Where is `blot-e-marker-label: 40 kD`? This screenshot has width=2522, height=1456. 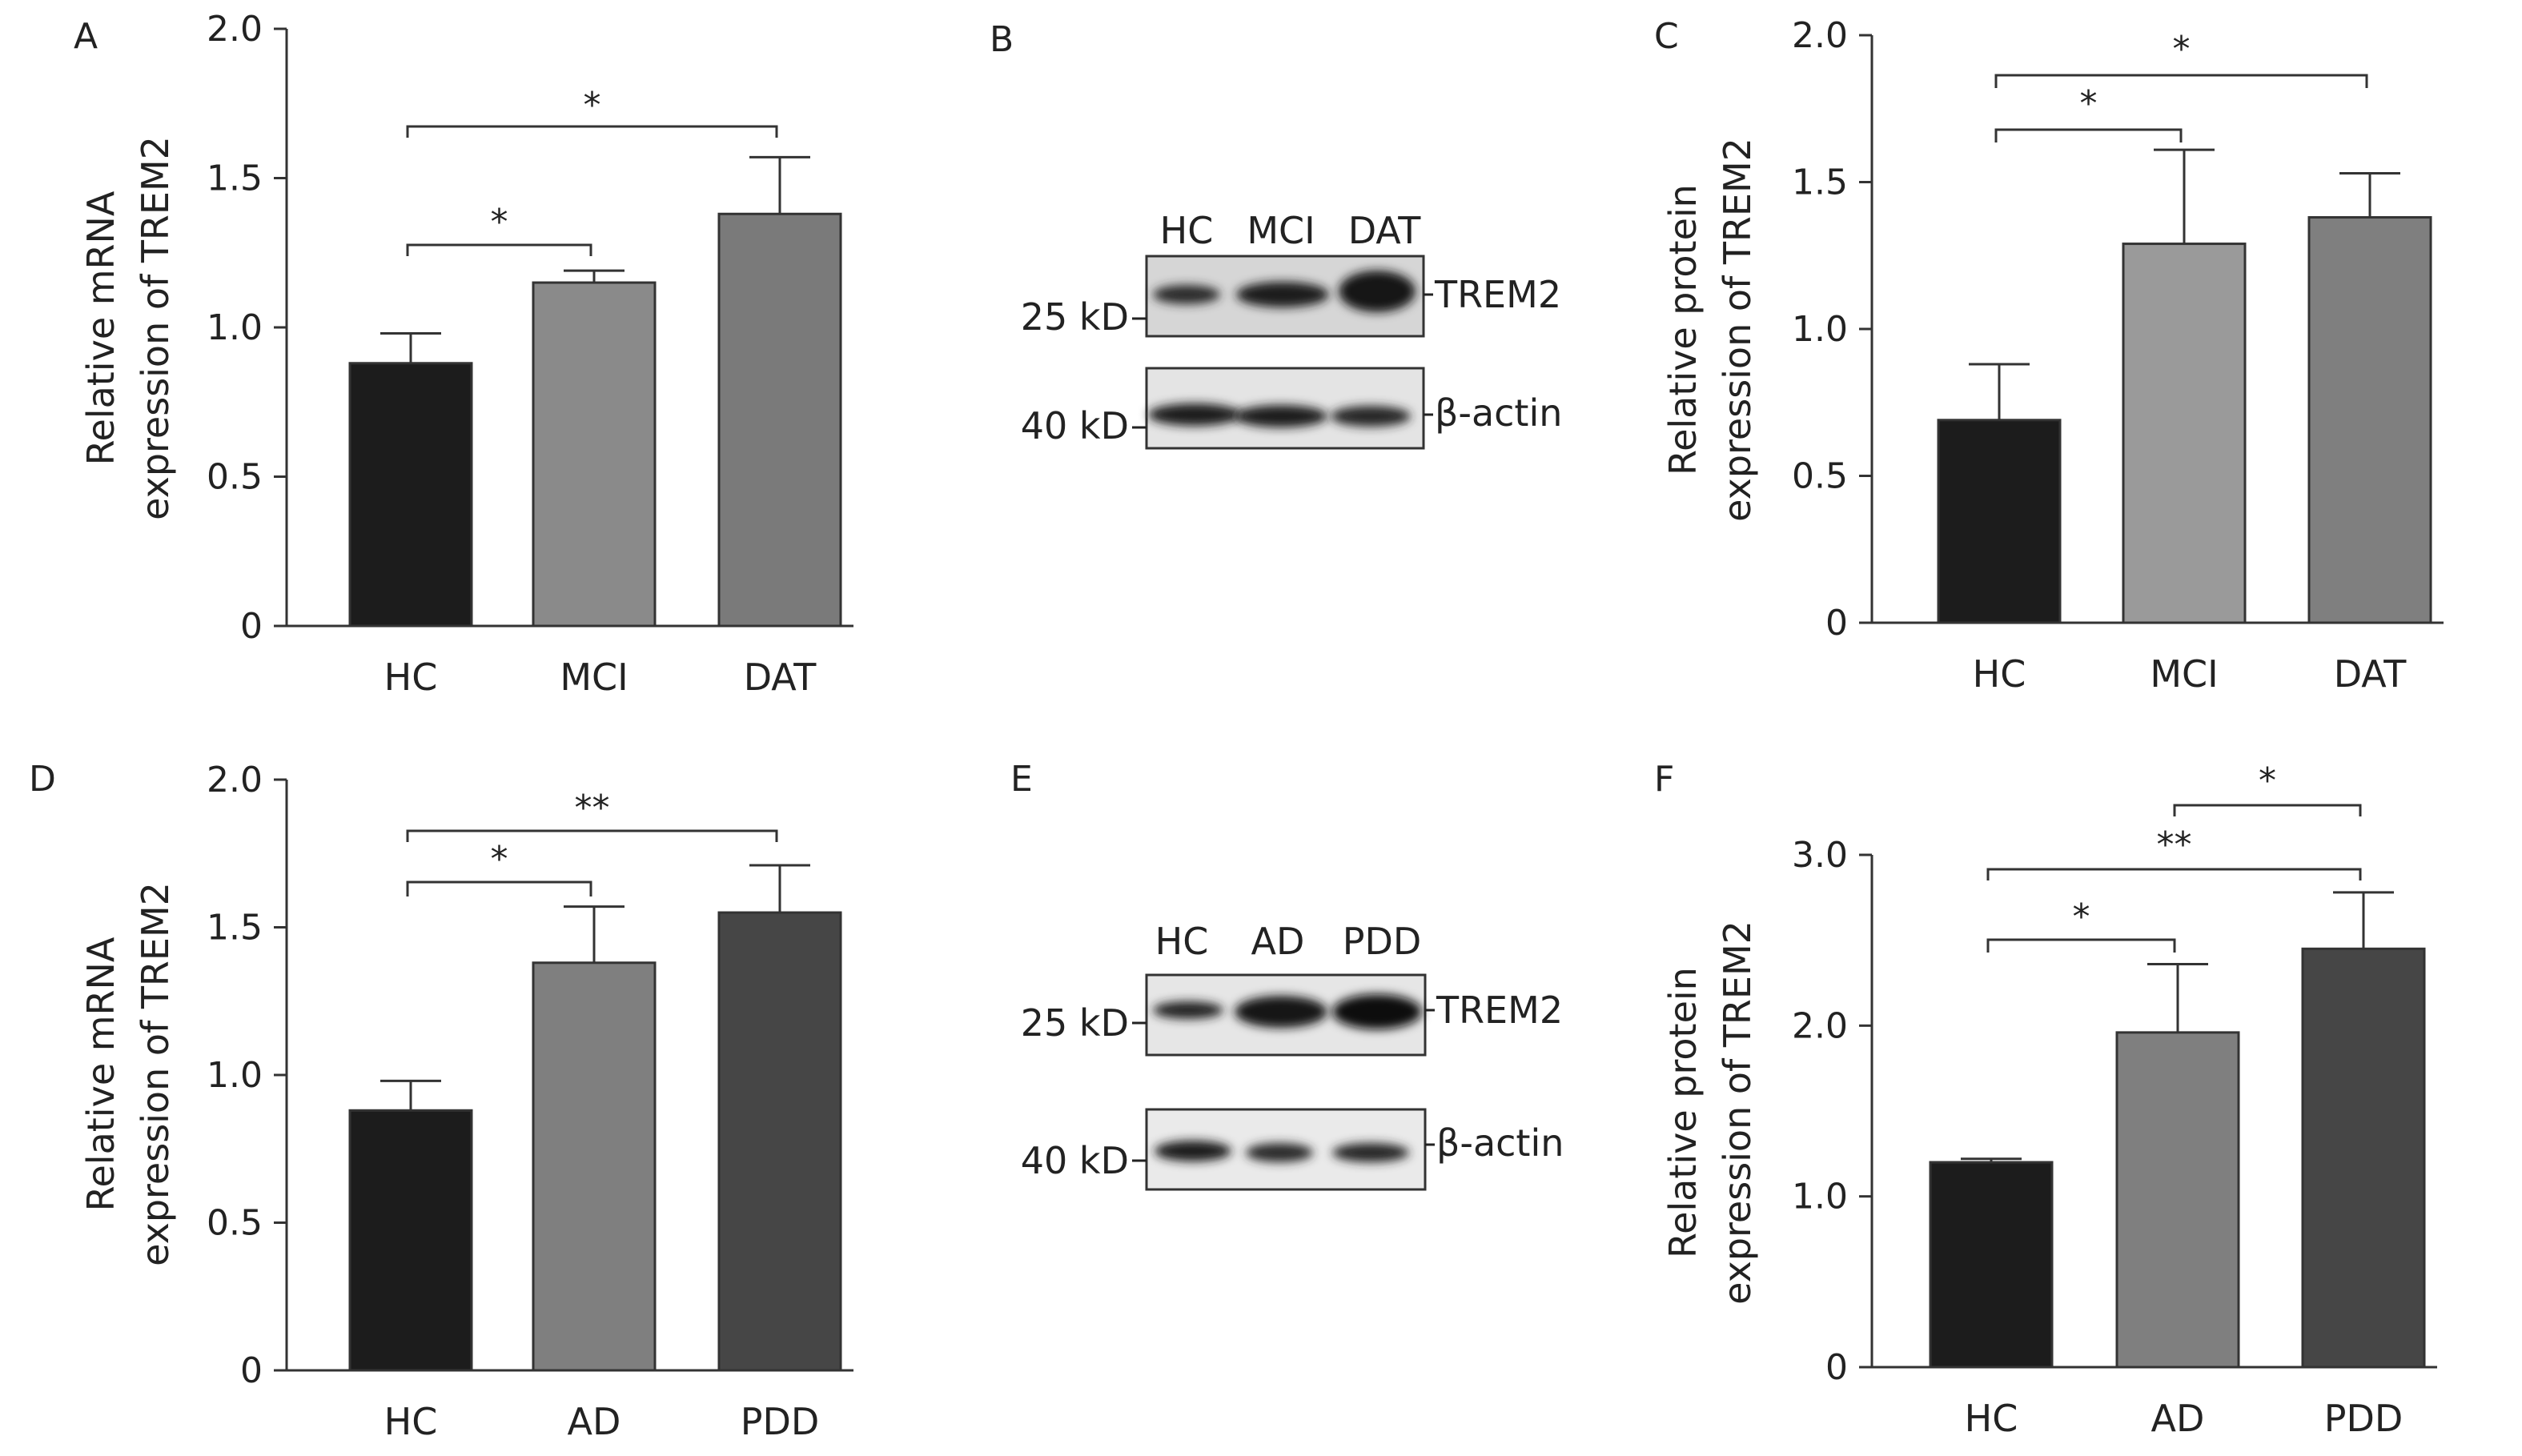
blot-e-marker-label: 40 kD is located at coordinates (1075, 1160).